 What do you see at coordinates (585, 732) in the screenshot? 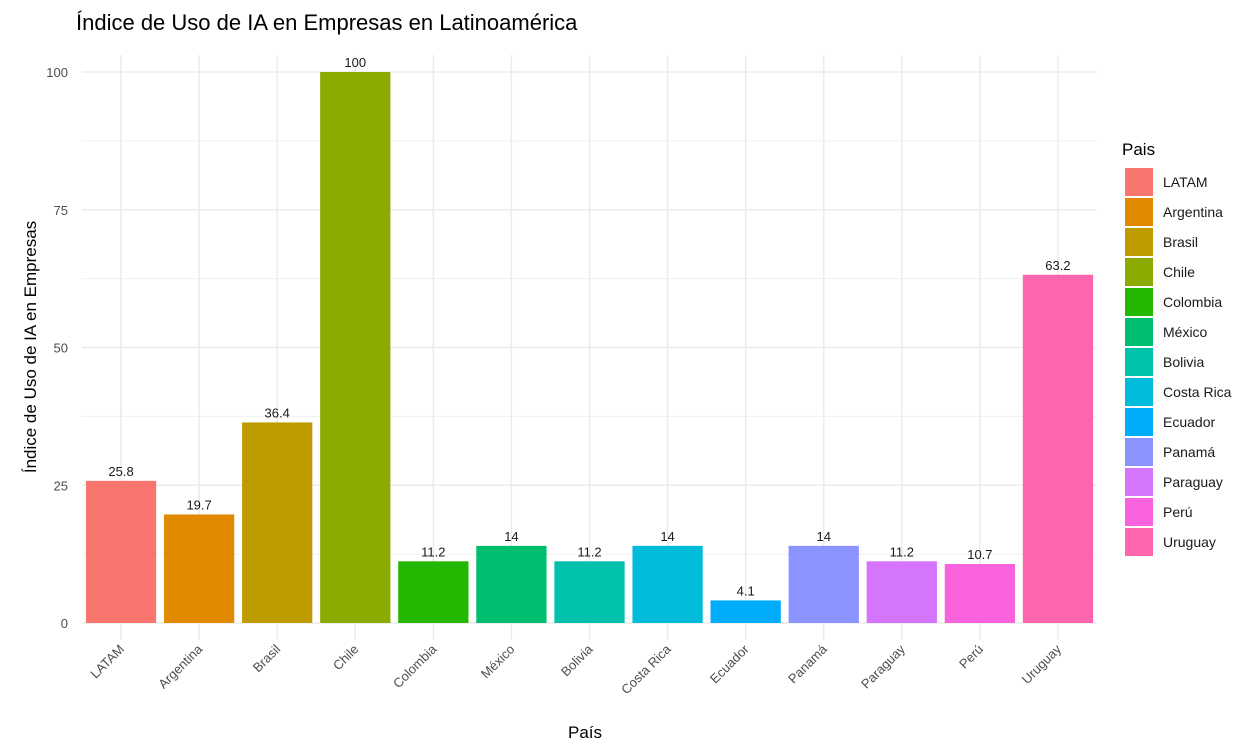
I see `x-axis-title: País` at bounding box center [585, 732].